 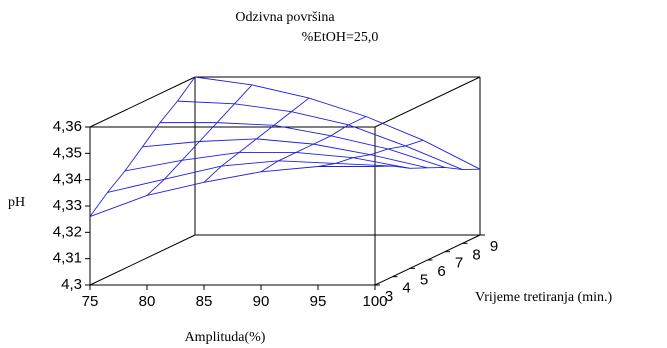 What do you see at coordinates (374, 301) in the screenshot?
I see `x-tick-label: 100` at bounding box center [374, 301].